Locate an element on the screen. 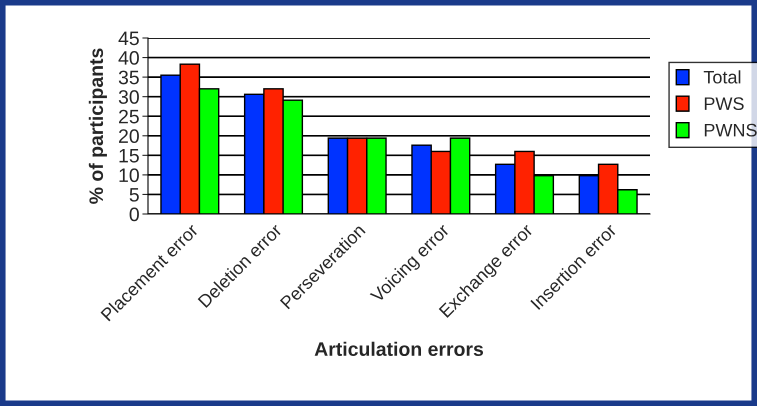  legend-label: PWNS is located at coordinates (730, 130).